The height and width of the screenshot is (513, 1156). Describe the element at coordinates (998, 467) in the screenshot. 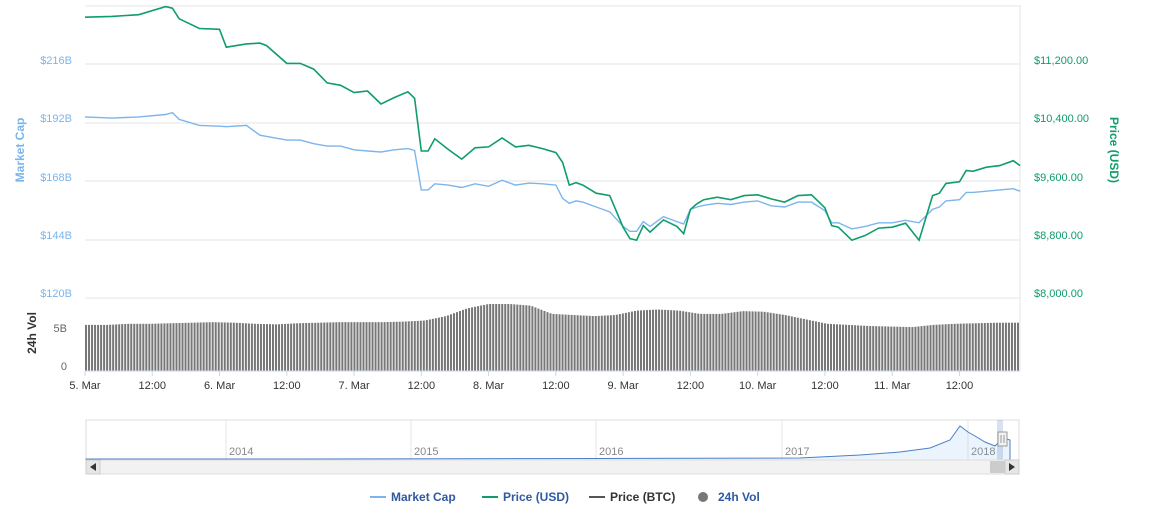

I see `scrollbar-thumb` at that location.